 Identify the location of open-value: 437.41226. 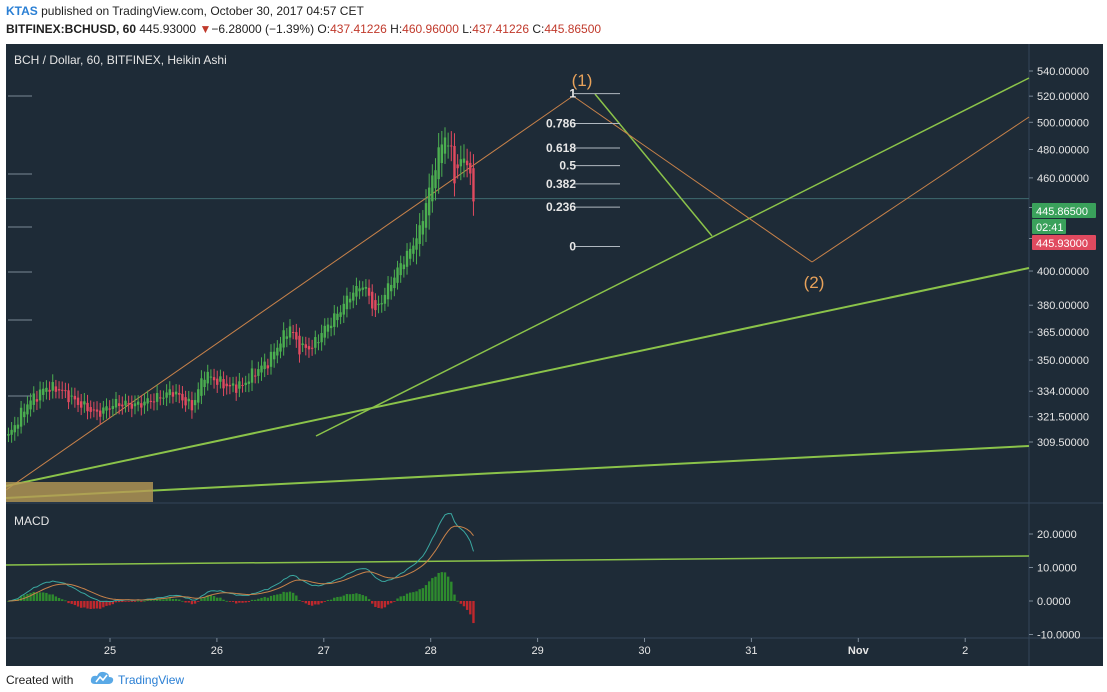
(358, 29).